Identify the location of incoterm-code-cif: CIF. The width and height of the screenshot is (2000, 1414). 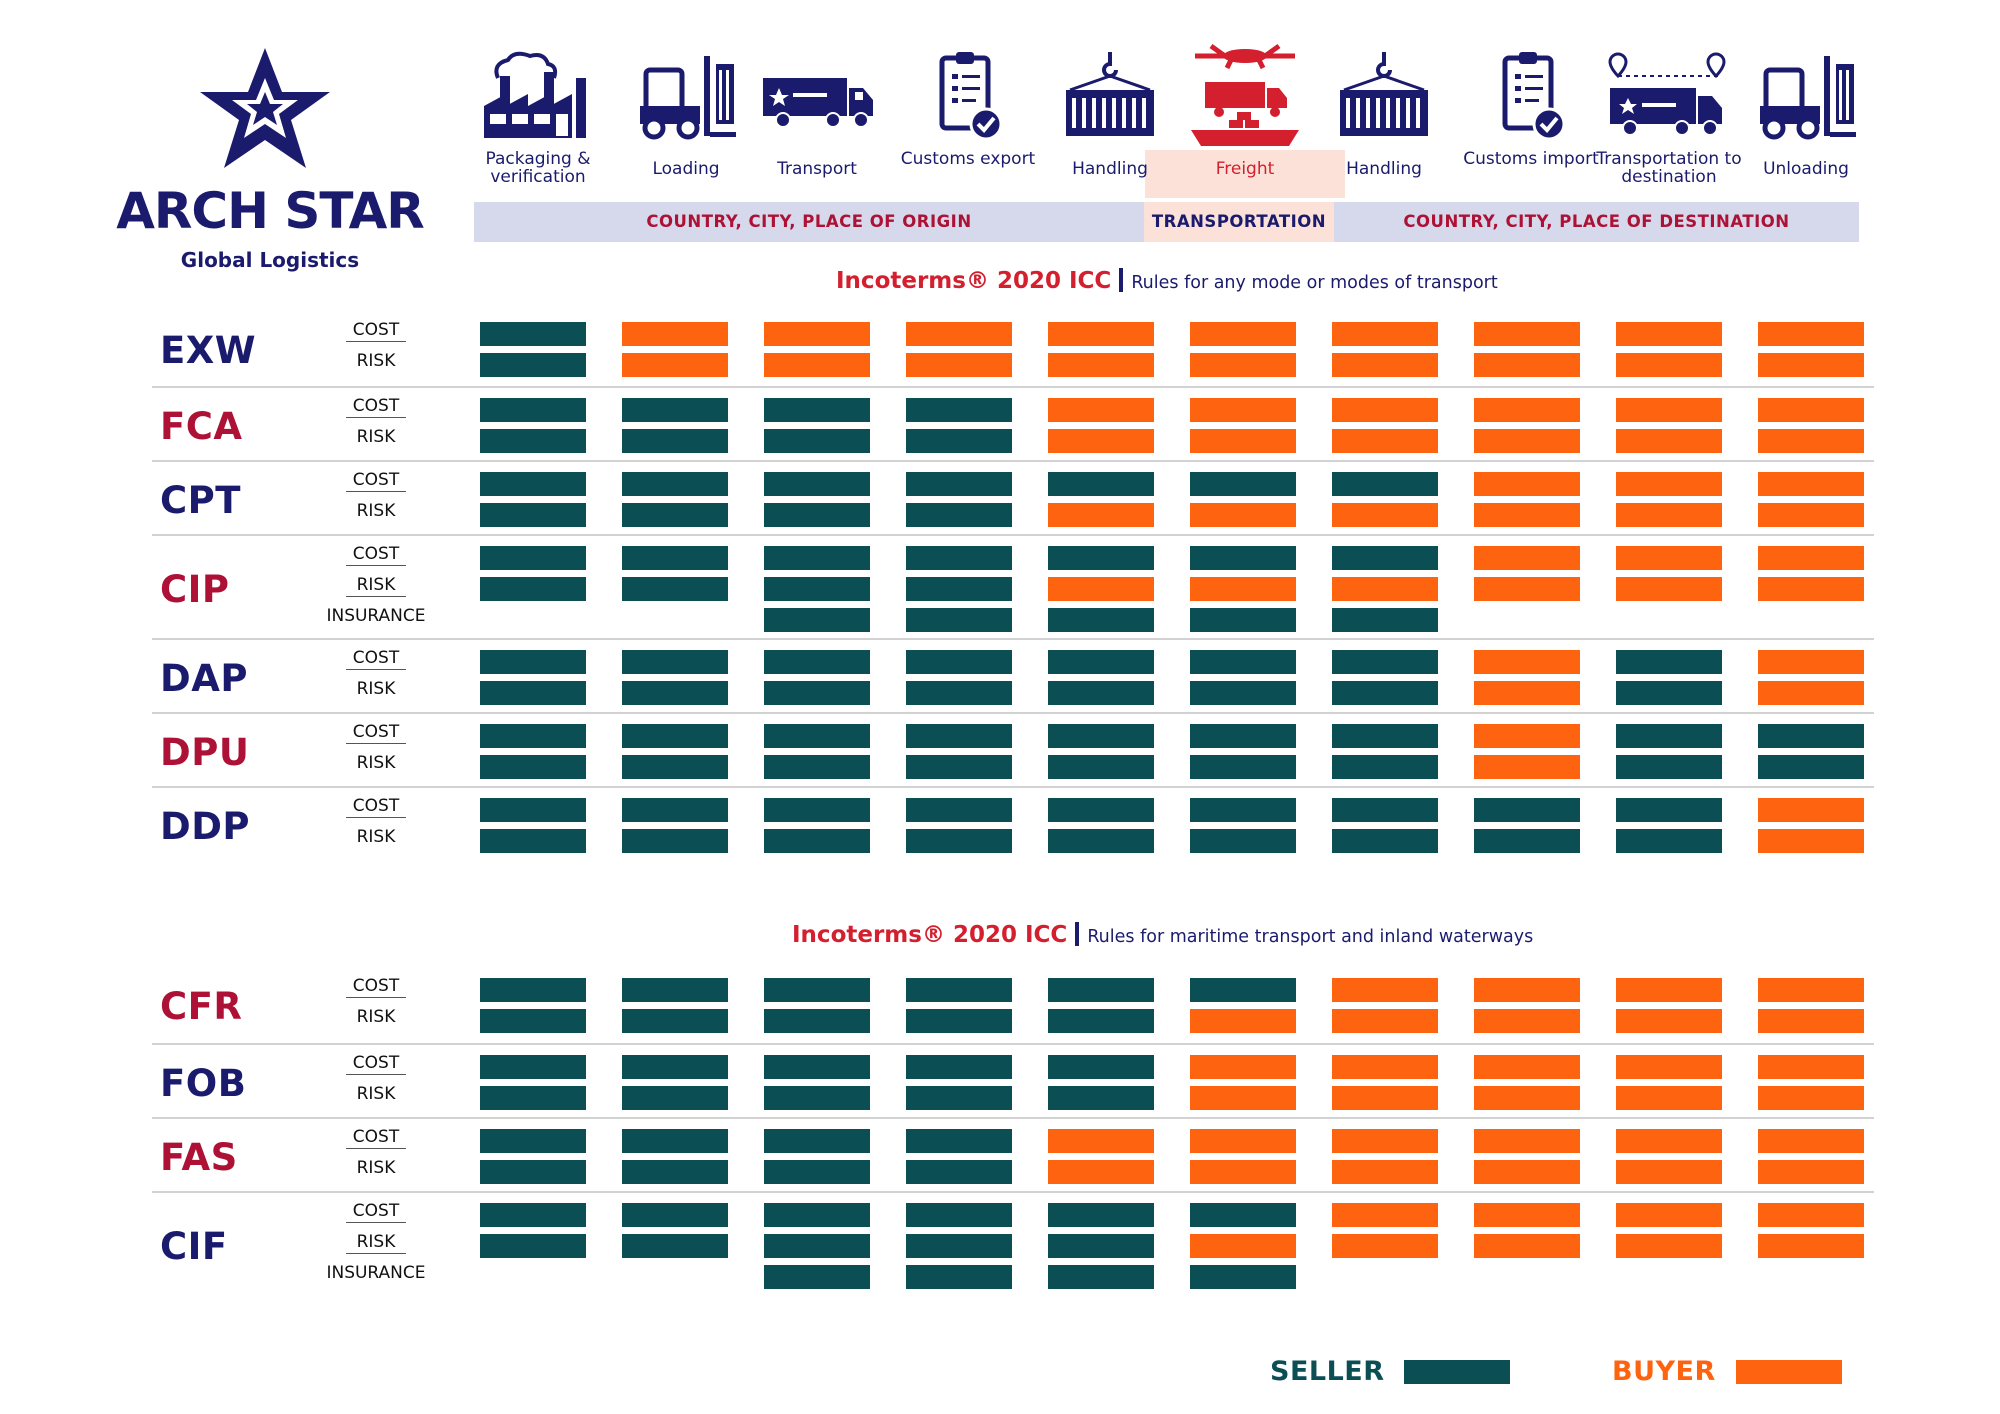
(194, 1246).